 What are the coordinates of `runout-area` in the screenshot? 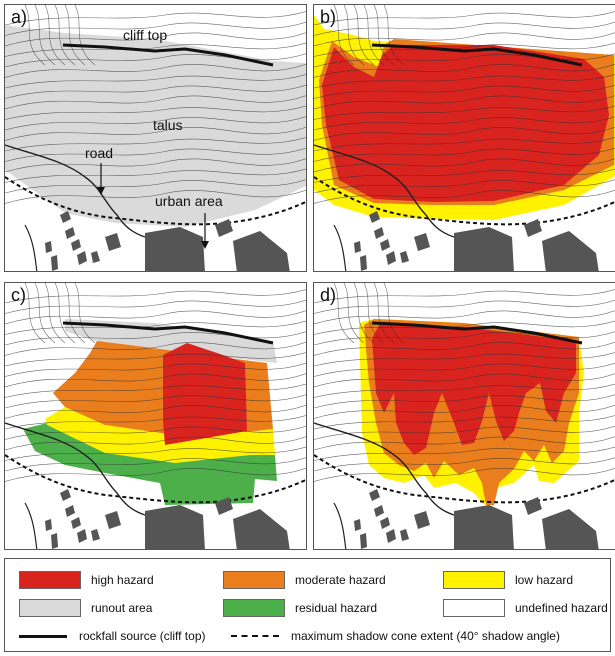 It's located at (171, 341).